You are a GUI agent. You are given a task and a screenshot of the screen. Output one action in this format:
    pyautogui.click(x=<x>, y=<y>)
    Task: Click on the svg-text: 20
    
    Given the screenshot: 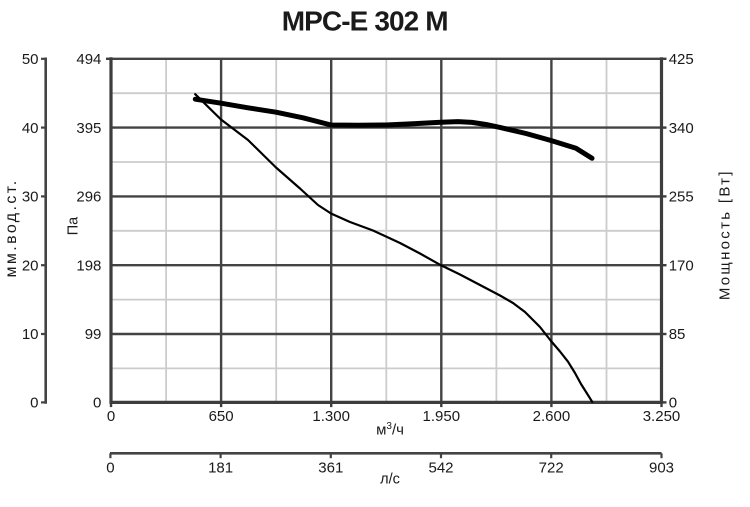 What is the action you would take?
    pyautogui.click(x=30, y=265)
    